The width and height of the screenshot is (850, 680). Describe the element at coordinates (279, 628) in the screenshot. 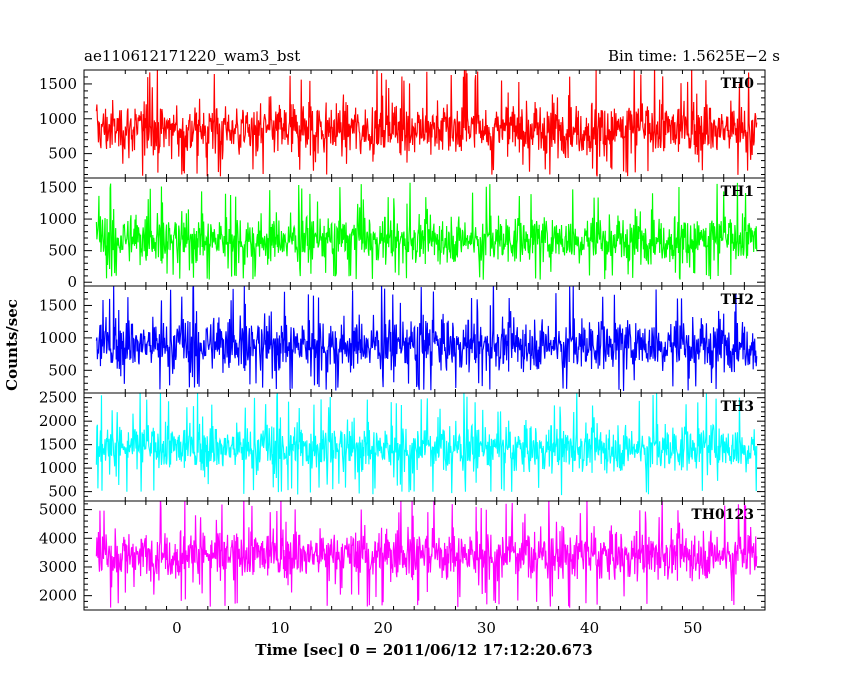

I see `x-tick-label: 10` at that location.